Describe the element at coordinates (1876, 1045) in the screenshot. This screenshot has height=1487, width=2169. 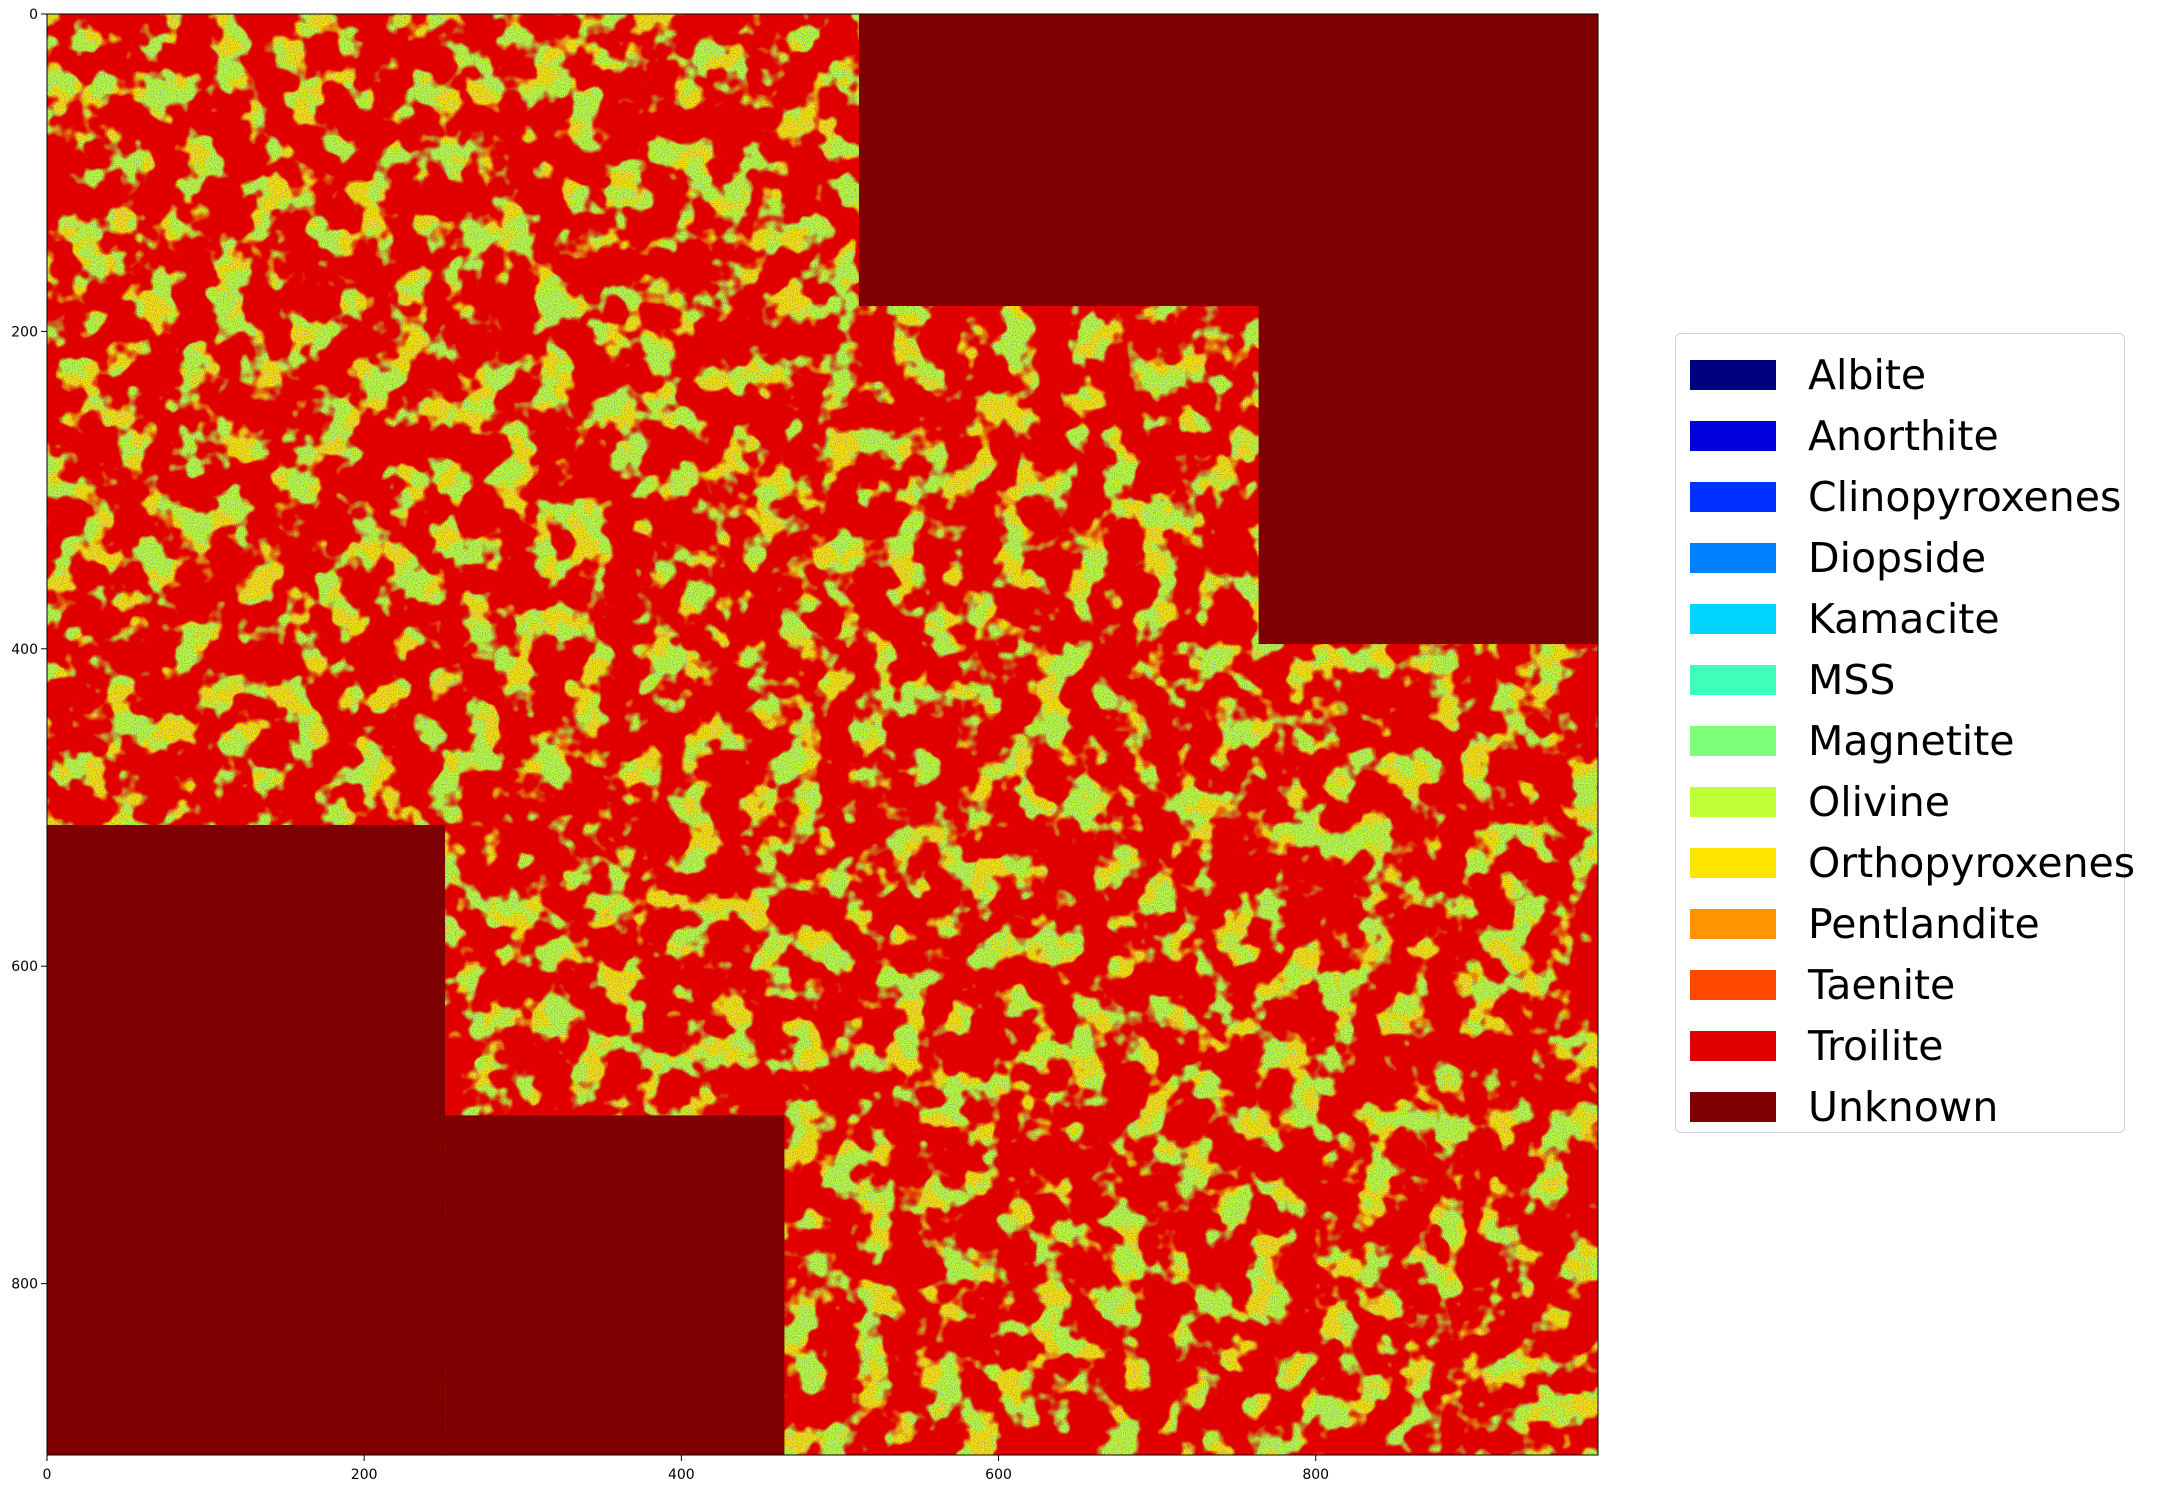
I see `legend-label: Troilite` at that location.